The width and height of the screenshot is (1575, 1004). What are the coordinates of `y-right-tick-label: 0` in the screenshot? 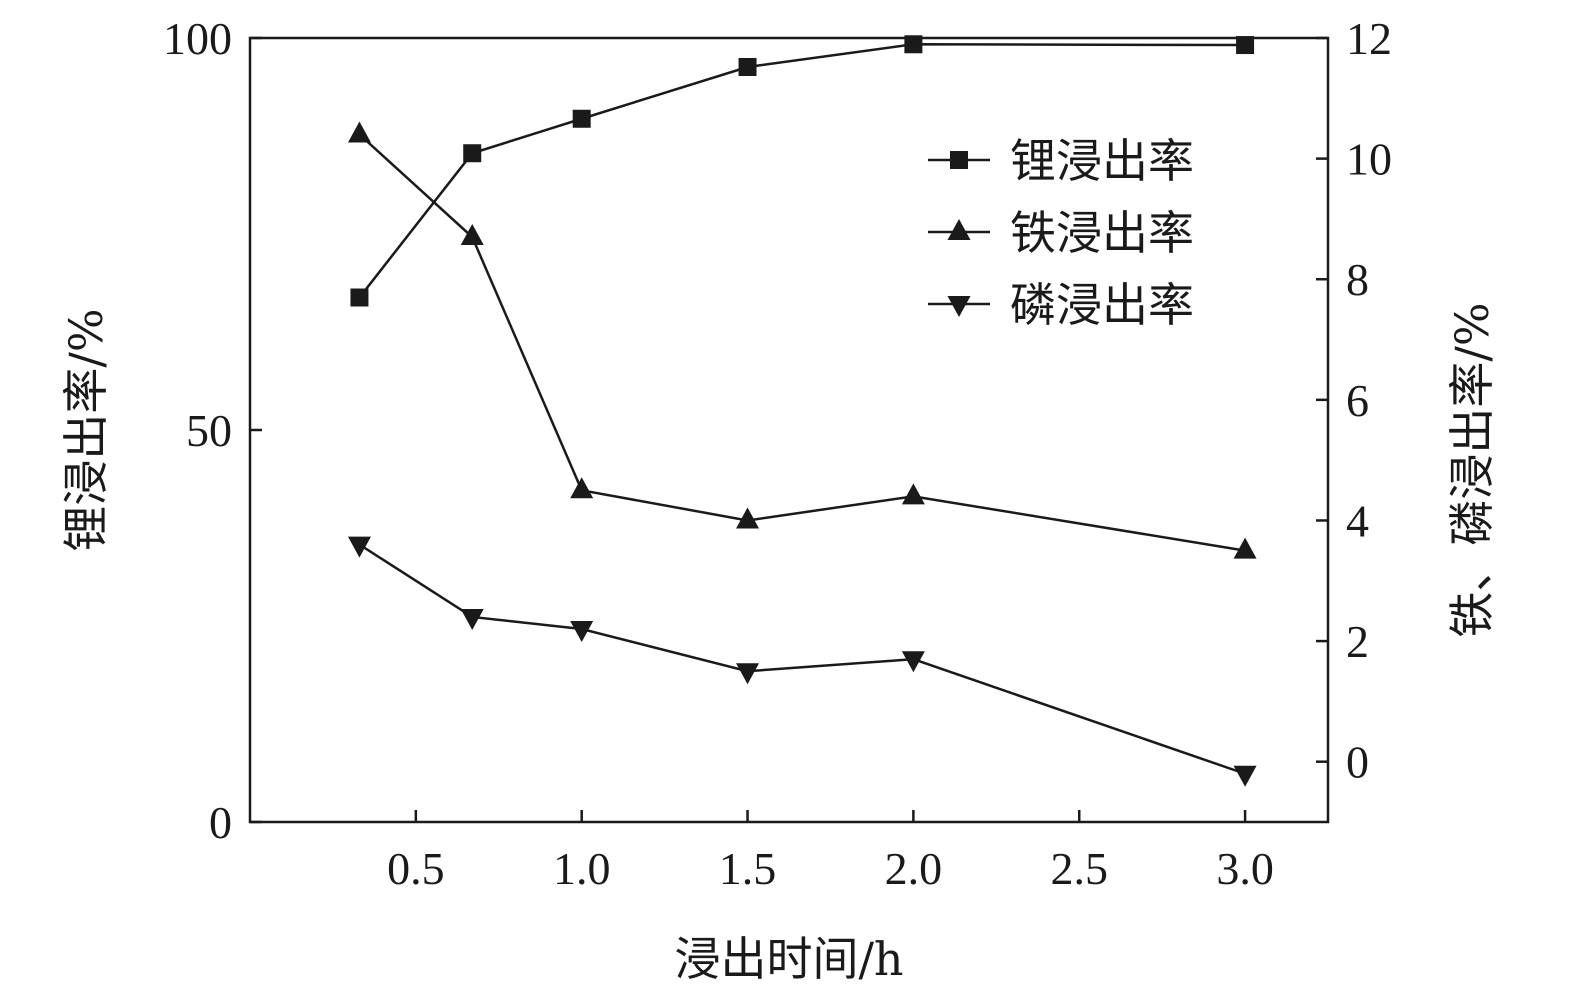 It's located at (1357, 762).